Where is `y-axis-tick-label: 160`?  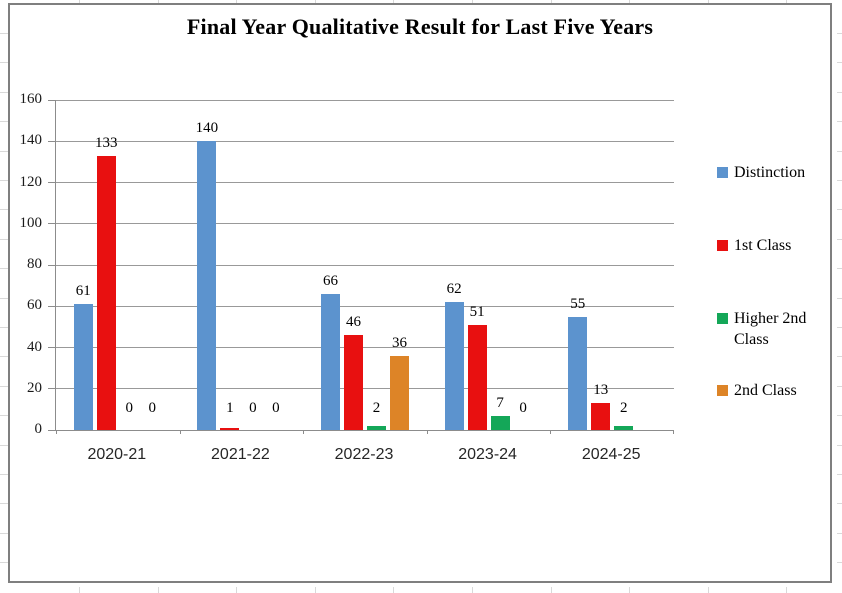 y-axis-tick-label: 160 is located at coordinates (31, 99).